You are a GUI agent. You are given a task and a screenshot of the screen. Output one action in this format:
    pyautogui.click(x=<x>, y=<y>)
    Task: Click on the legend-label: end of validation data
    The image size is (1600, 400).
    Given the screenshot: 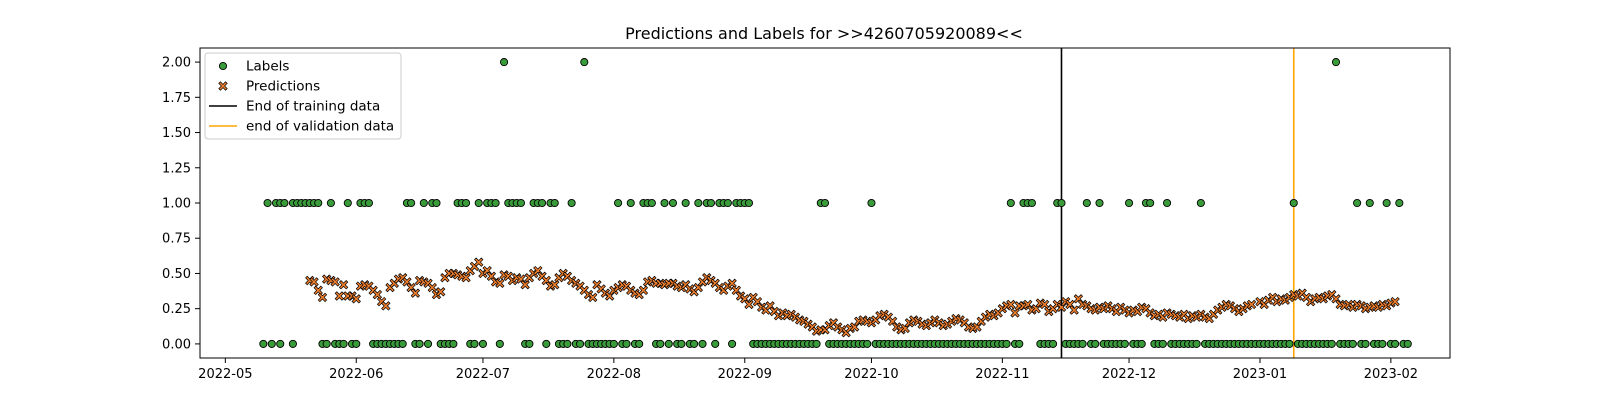 What is the action you would take?
    pyautogui.click(x=320, y=127)
    